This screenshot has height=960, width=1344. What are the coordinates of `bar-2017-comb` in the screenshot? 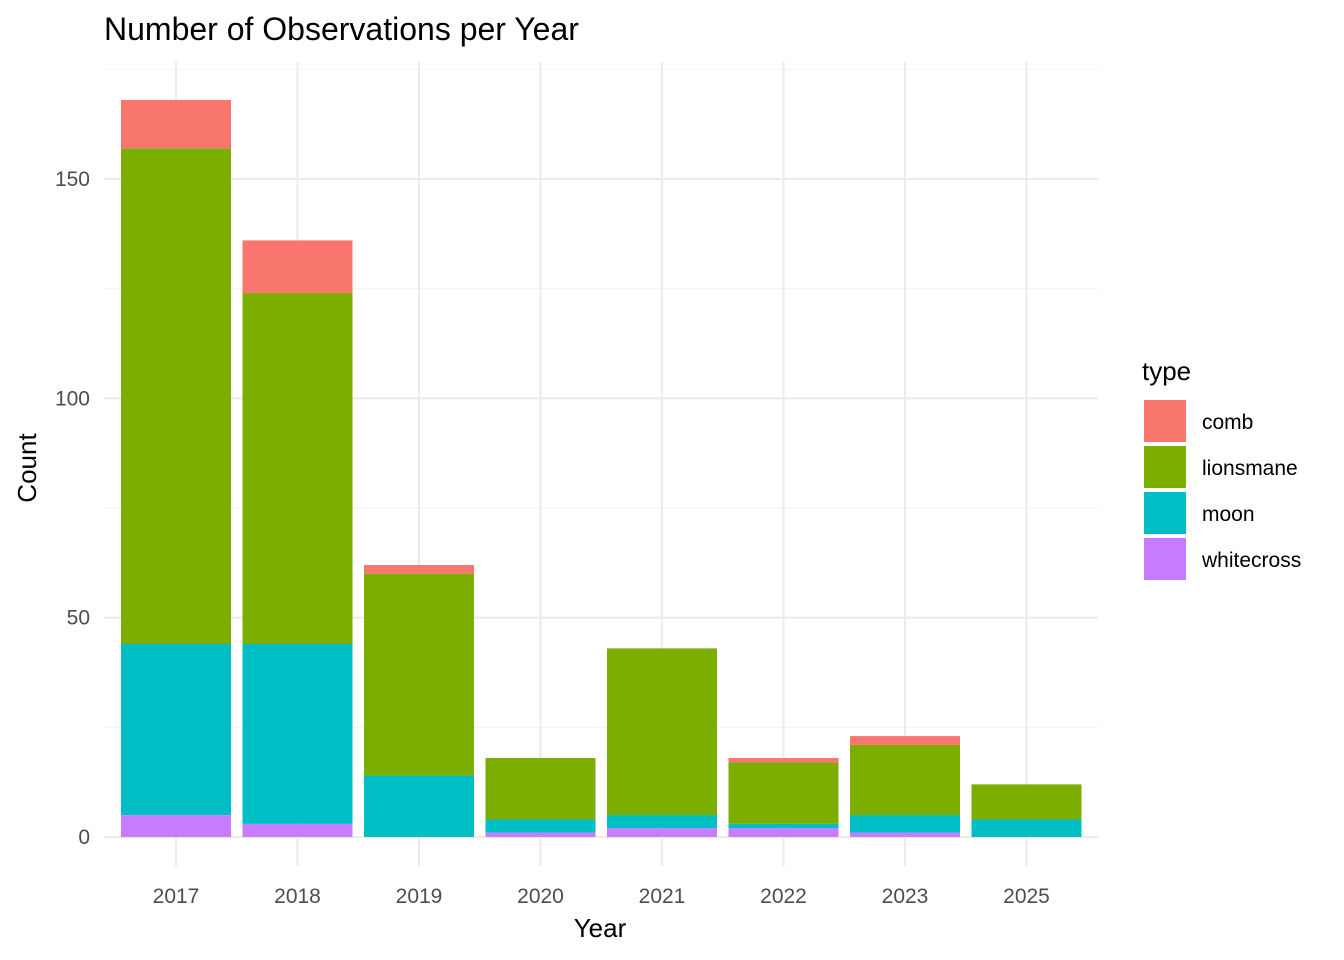 It's located at (176, 124).